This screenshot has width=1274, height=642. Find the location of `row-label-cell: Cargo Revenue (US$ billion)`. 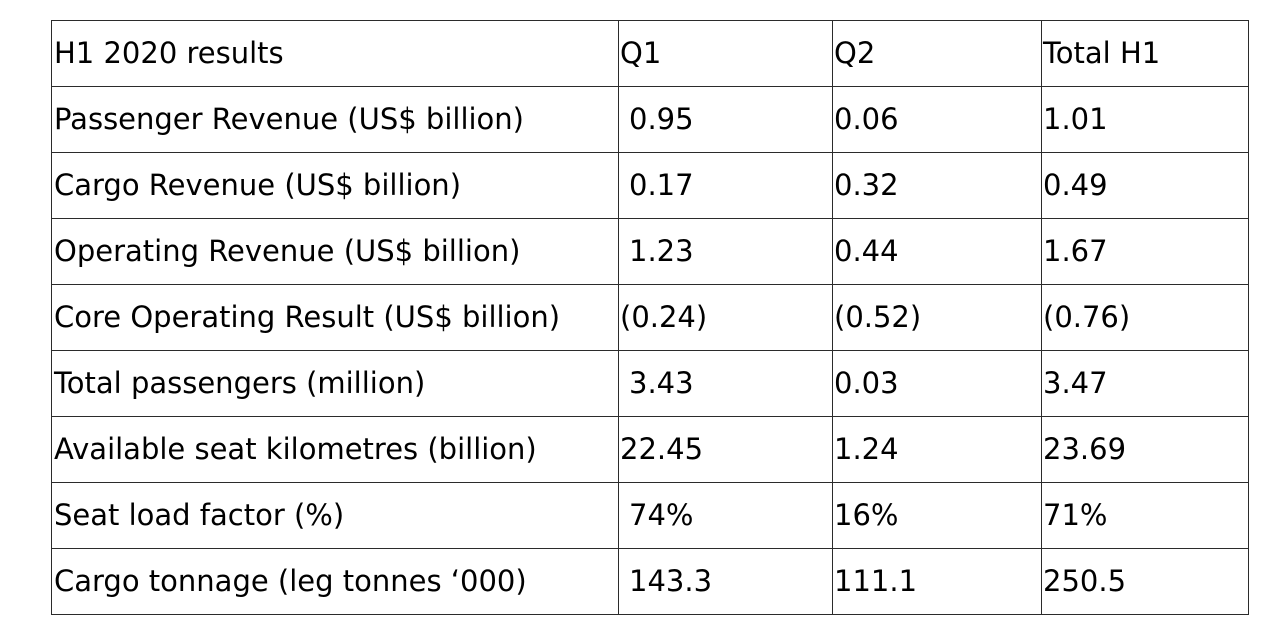

row-label-cell: Cargo Revenue (US$ billion) is located at coordinates (335, 185).